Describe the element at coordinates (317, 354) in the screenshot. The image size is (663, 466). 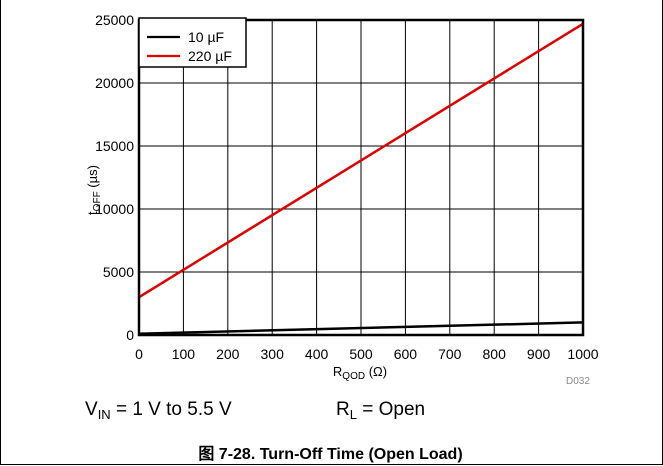
I see `x-tick-label: 400` at that location.